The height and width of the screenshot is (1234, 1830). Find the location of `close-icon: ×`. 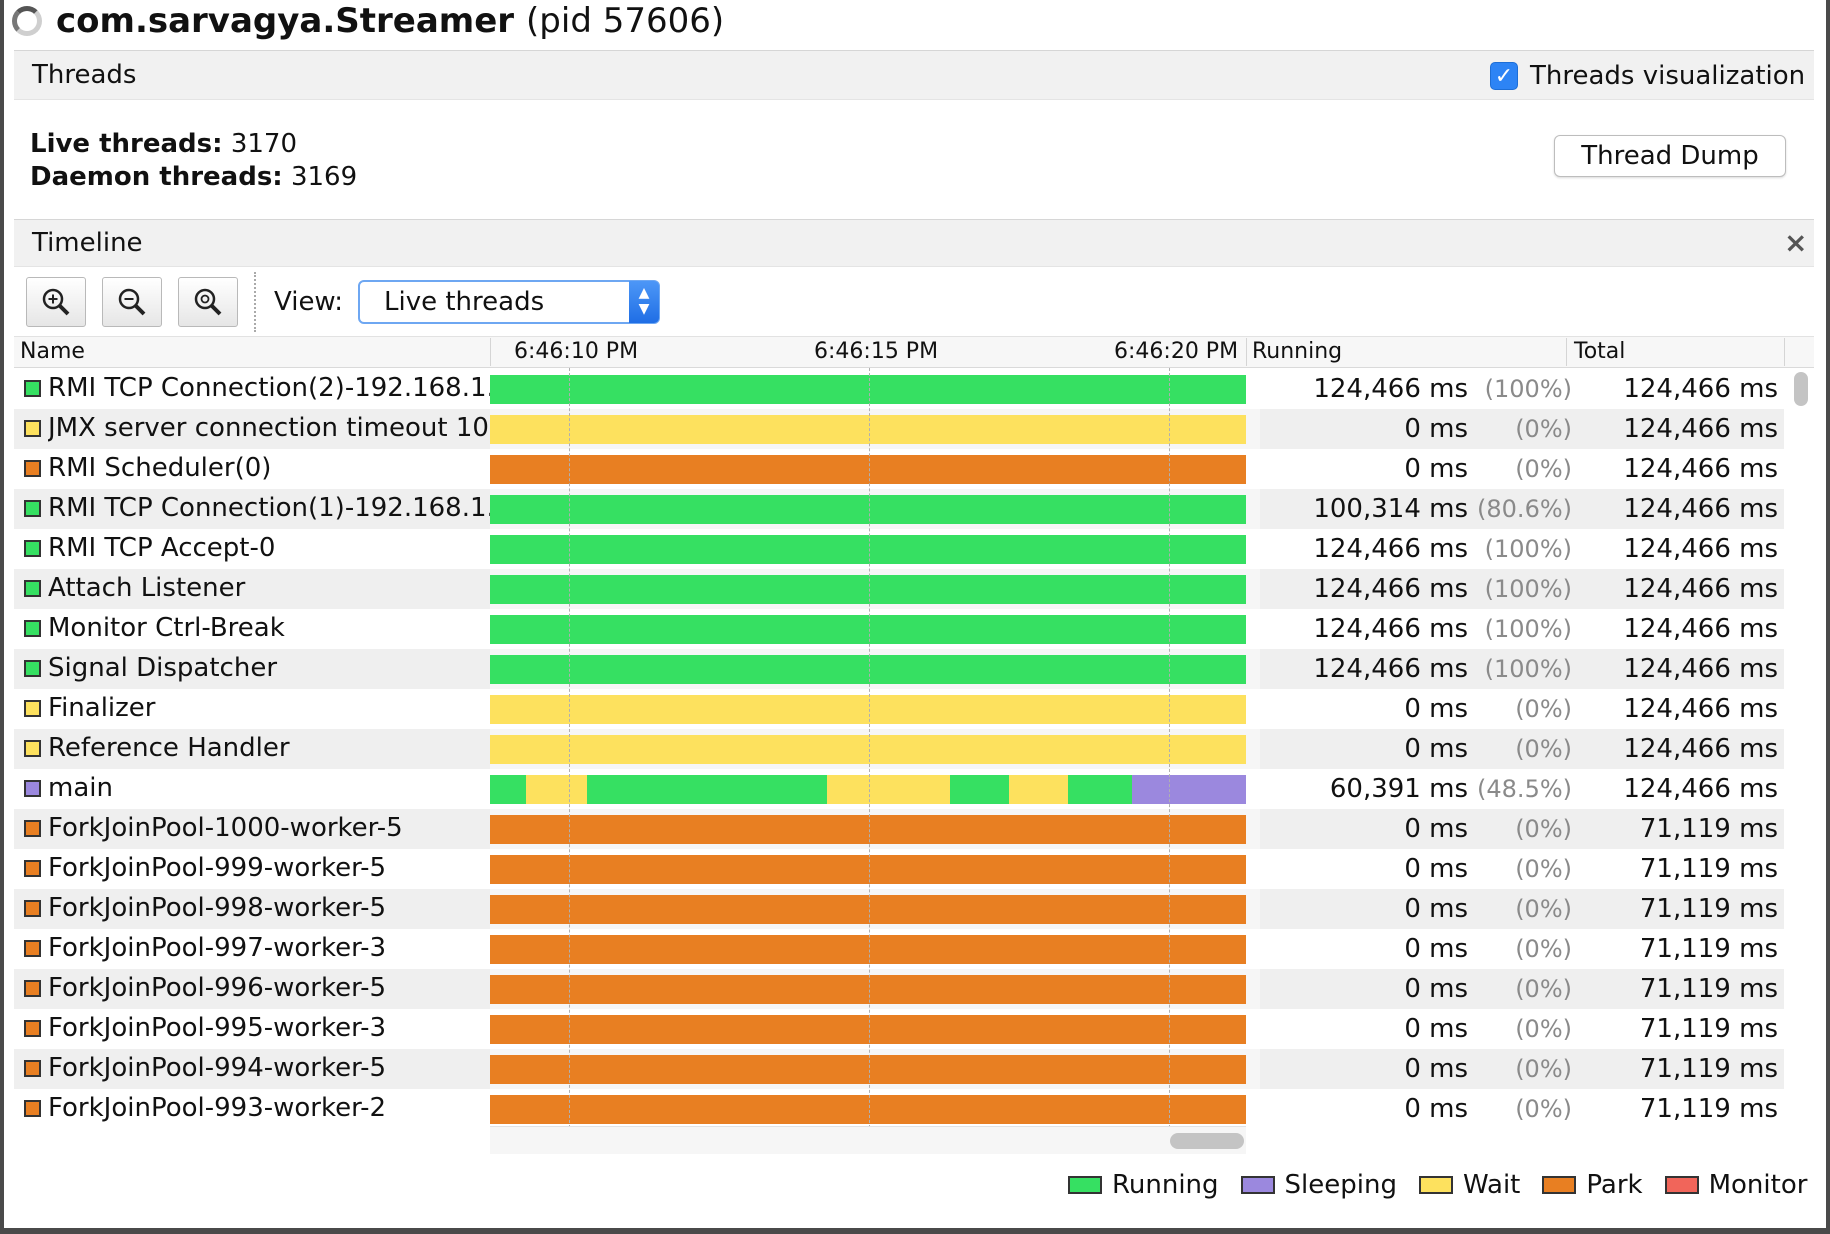

close-icon: × is located at coordinates (1796, 242).